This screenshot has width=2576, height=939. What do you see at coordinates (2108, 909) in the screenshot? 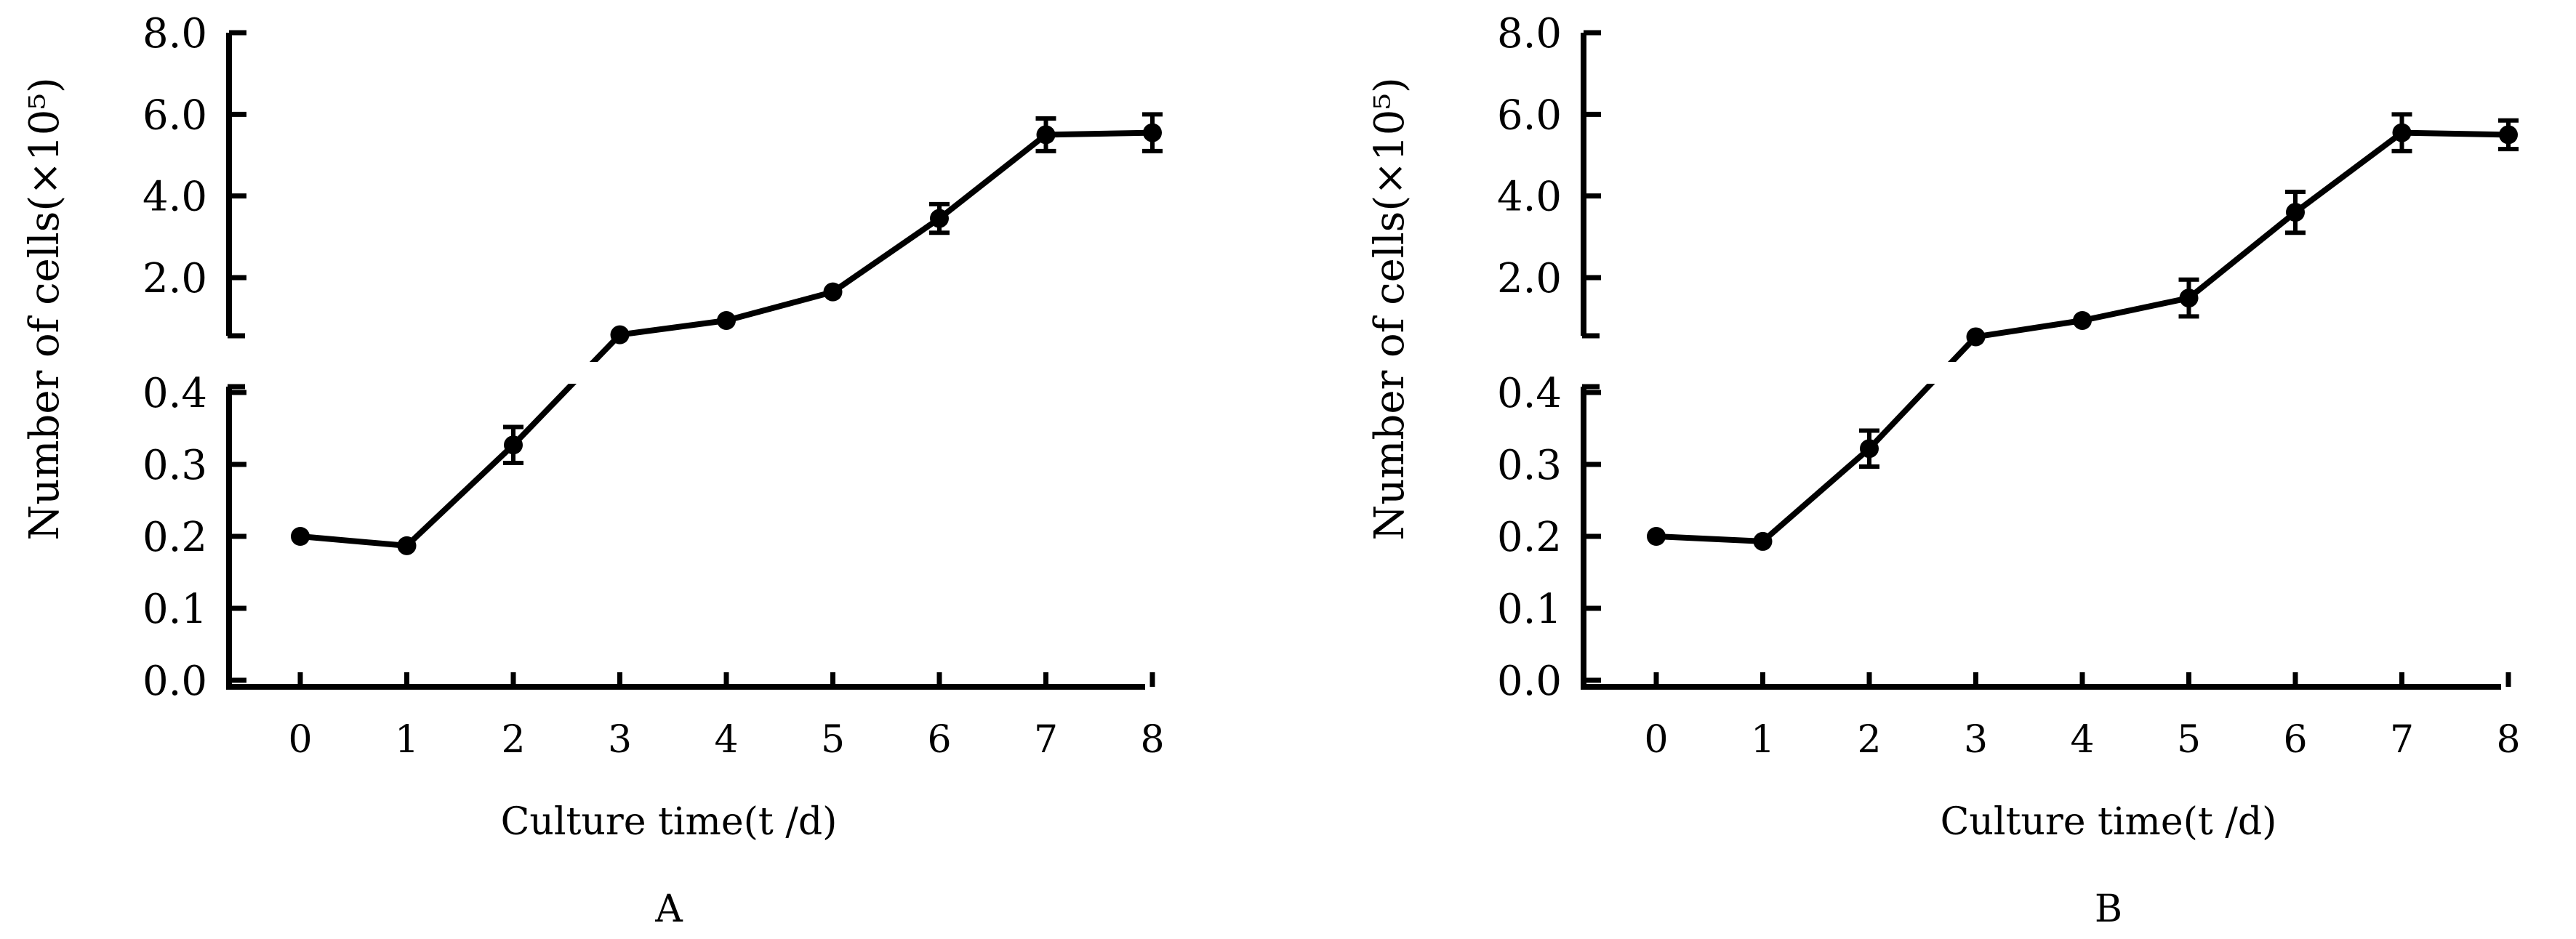
I see `panel-label: B` at bounding box center [2108, 909].